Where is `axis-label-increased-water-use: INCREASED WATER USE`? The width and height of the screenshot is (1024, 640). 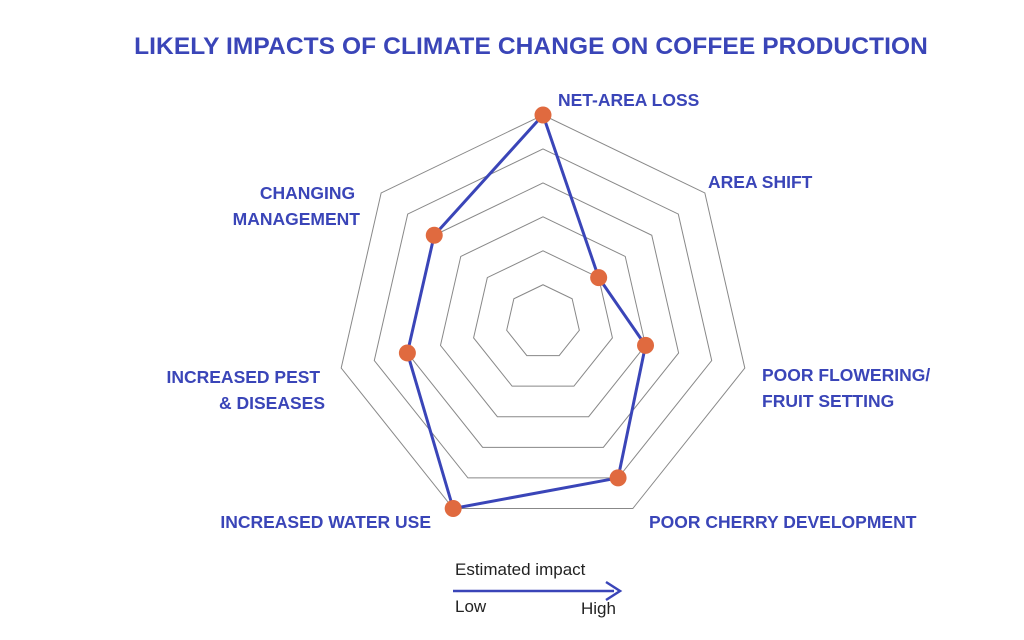
axis-label-increased-water-use: INCREASED WATER USE is located at coordinates (325, 522).